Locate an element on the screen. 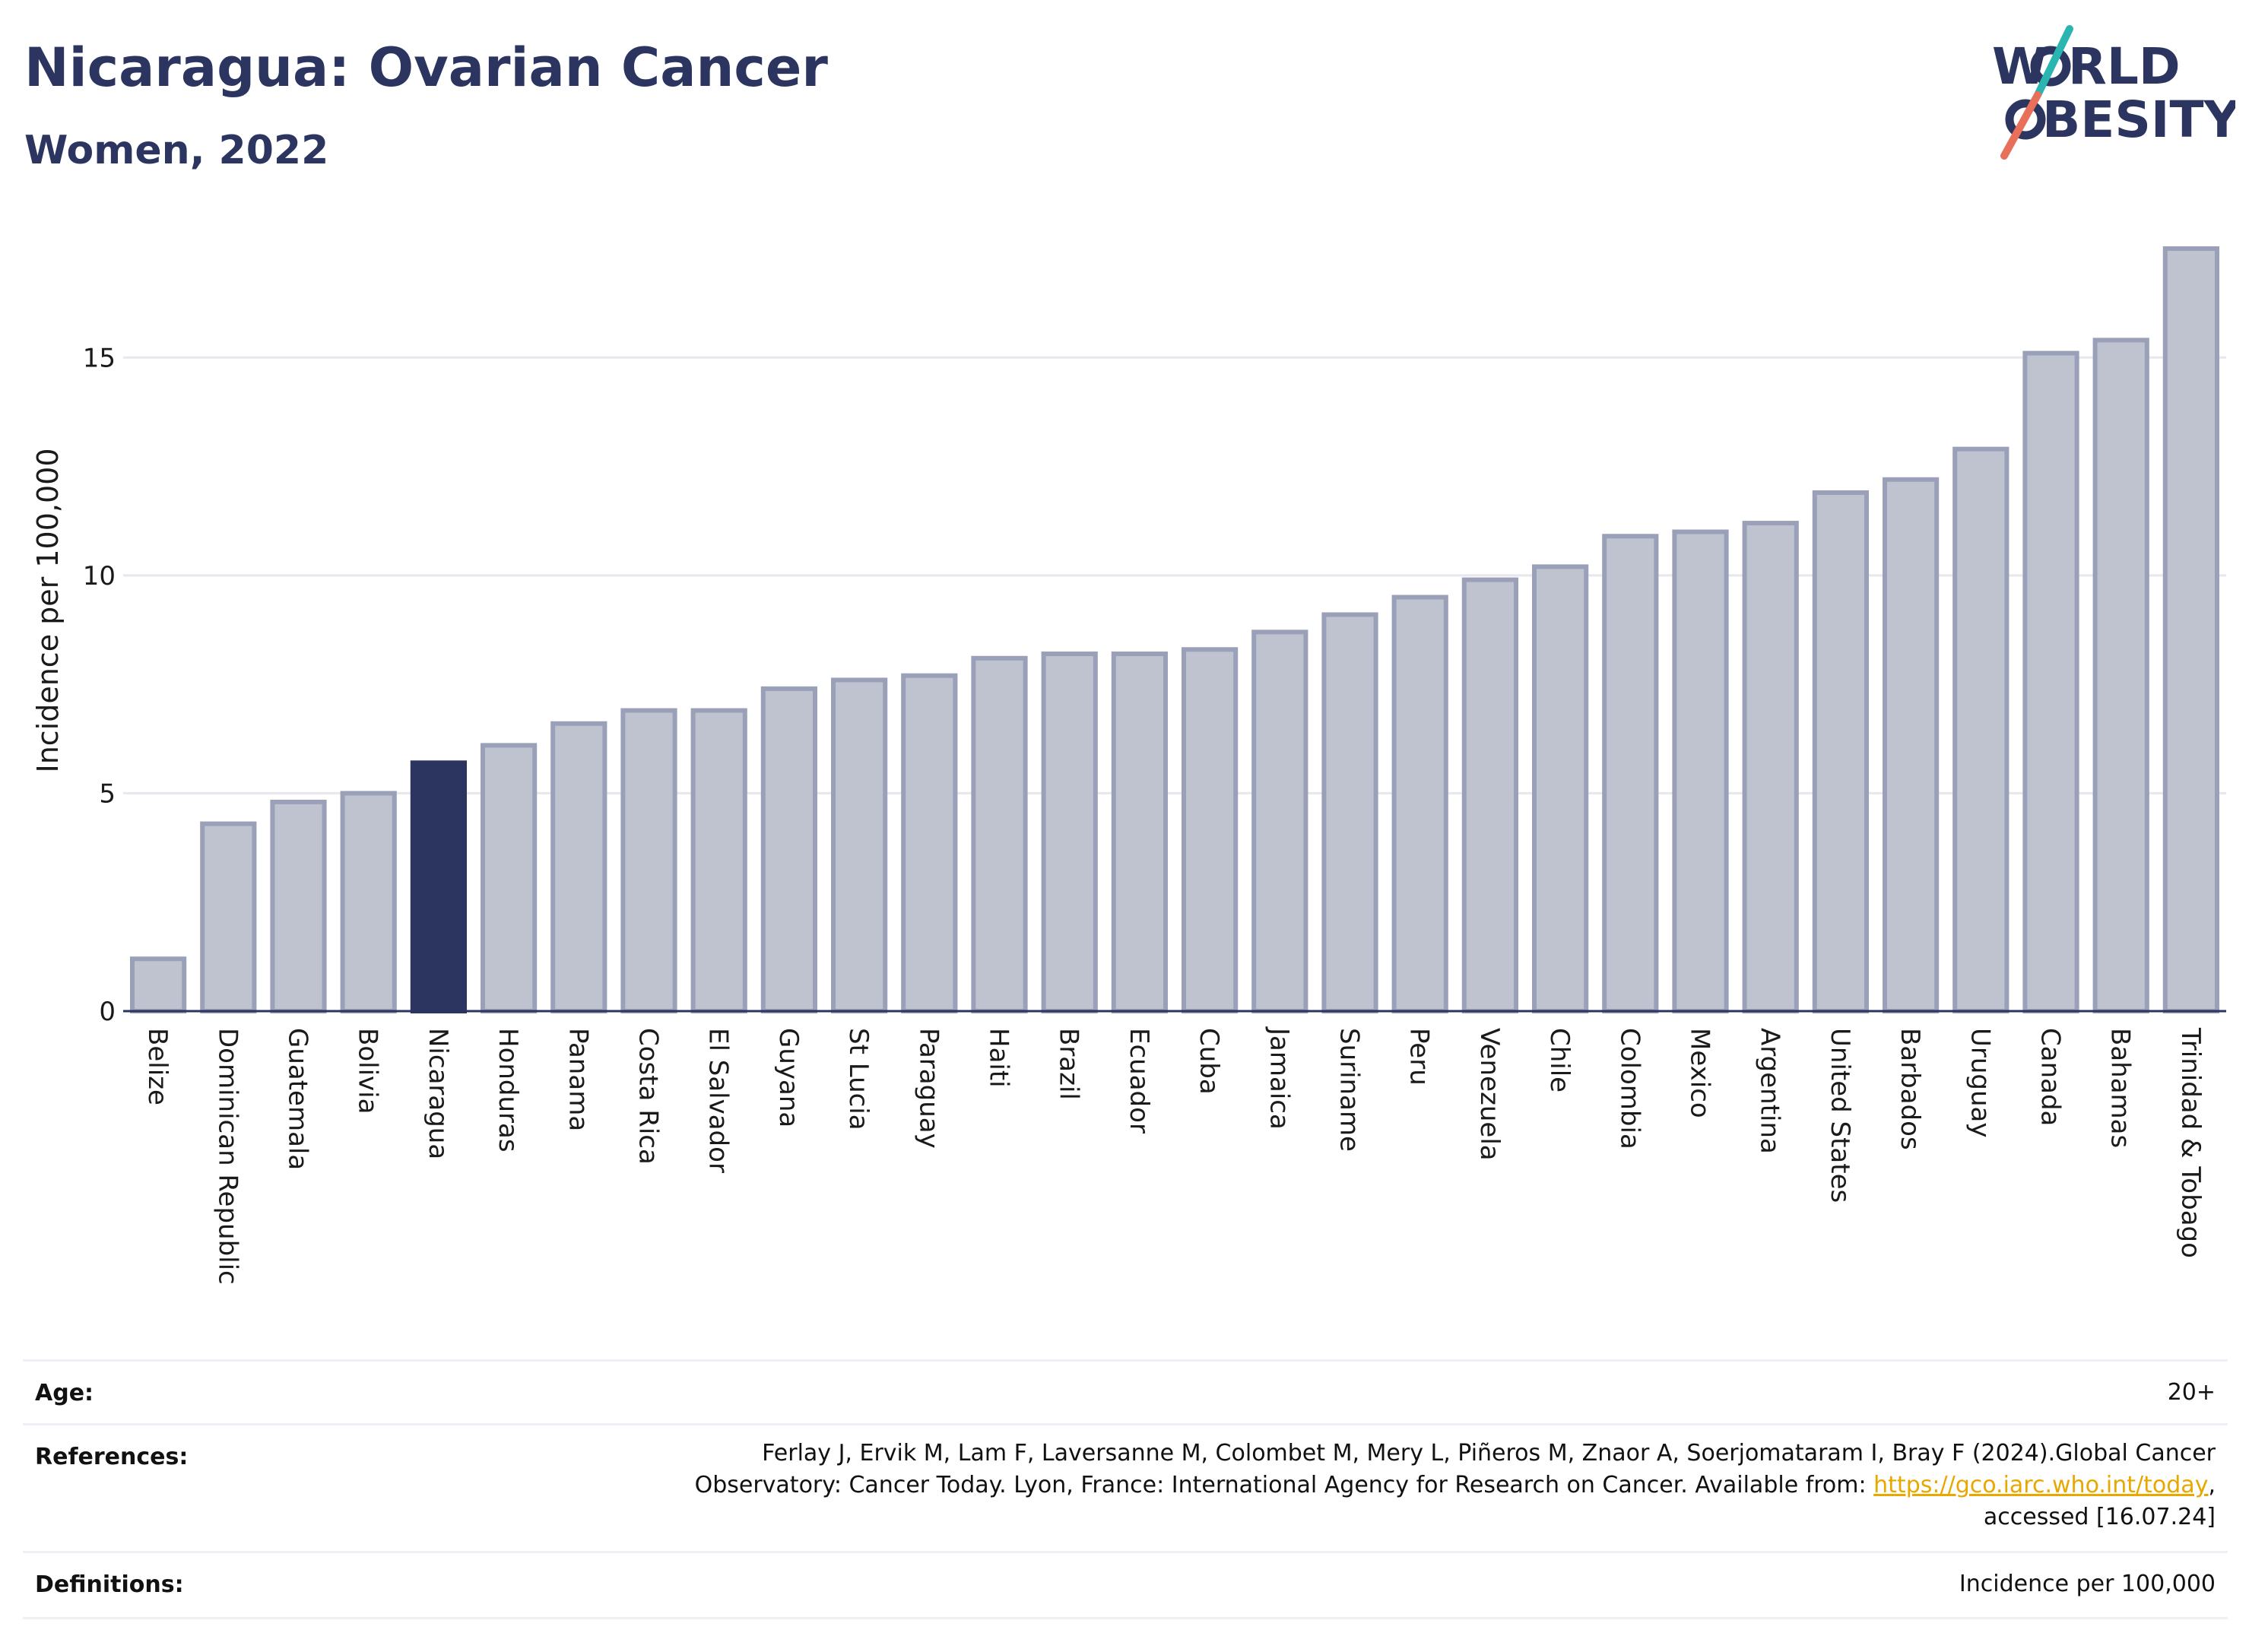 The width and height of the screenshot is (2249, 1652). x-tick-label: Uruguay is located at coordinates (1980, 1083).